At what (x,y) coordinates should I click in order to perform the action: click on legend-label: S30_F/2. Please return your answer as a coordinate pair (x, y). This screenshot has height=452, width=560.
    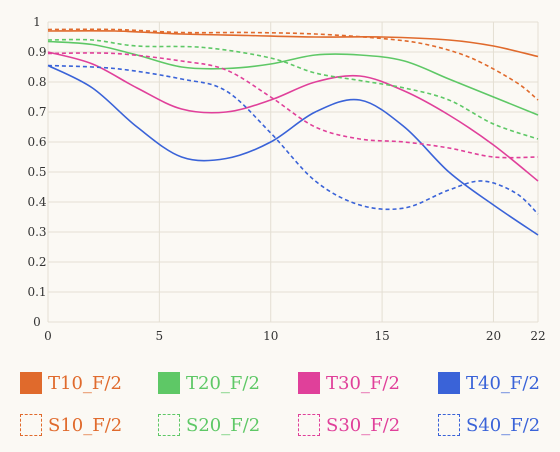
    Looking at the image, I should click on (363, 425).